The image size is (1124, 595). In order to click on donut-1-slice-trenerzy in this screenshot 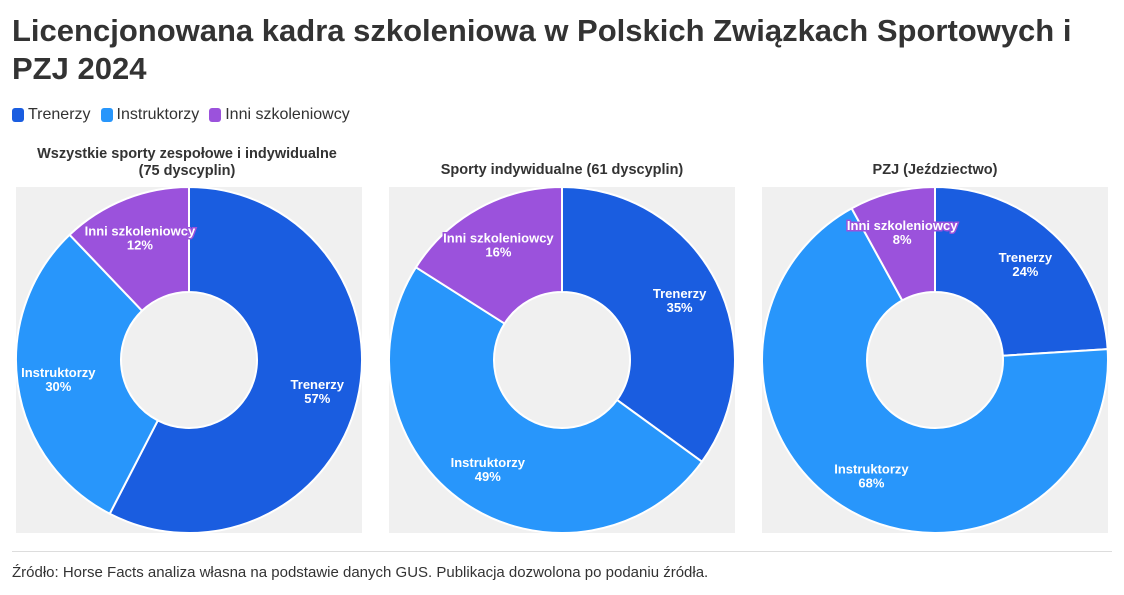, I will do `click(235, 360)`.